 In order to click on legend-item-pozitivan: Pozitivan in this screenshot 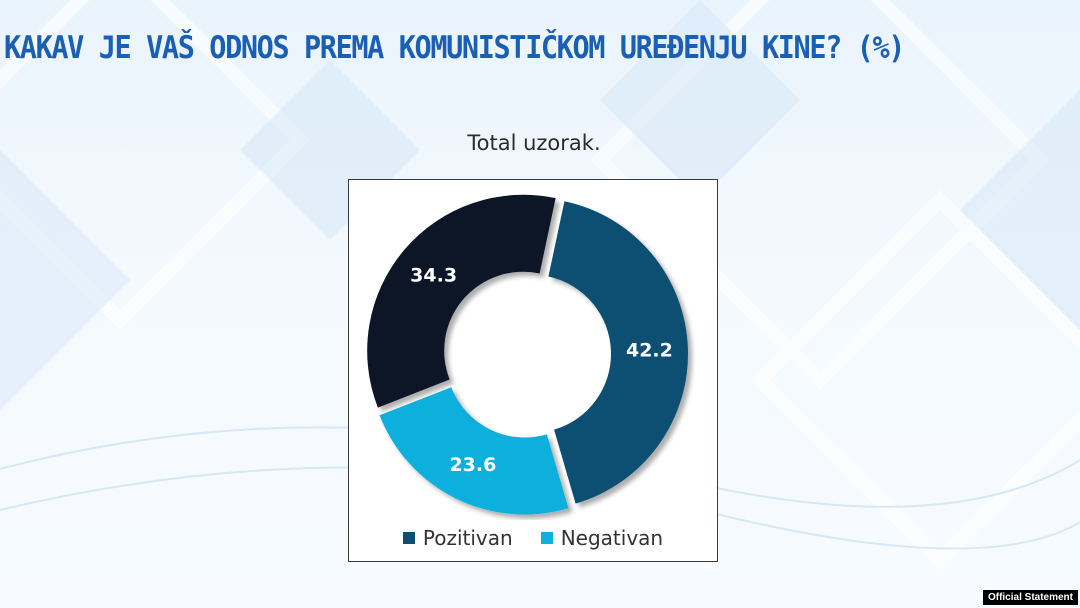, I will do `click(457, 538)`.